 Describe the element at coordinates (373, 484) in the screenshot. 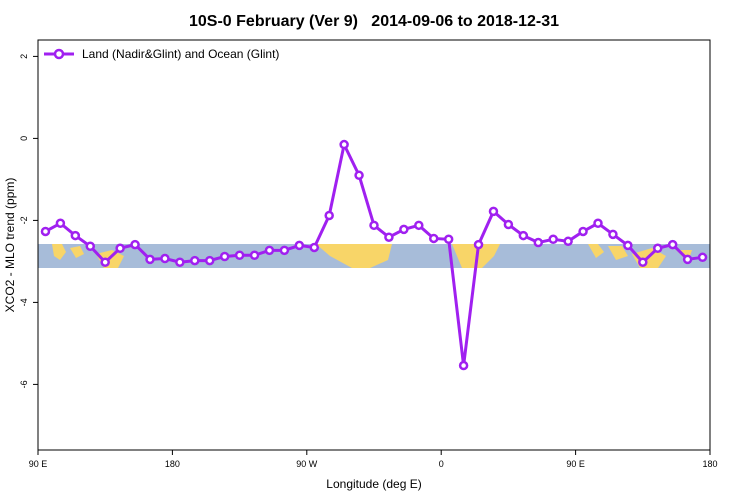

I see `x-axis-label: Longitude (deg E)` at that location.